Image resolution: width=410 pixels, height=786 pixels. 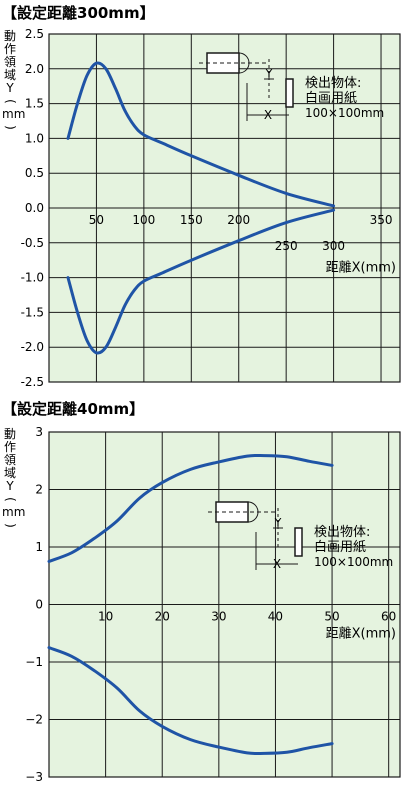 What do you see at coordinates (191, 220) in the screenshot?
I see `x-tick-label: 150` at bounding box center [191, 220].